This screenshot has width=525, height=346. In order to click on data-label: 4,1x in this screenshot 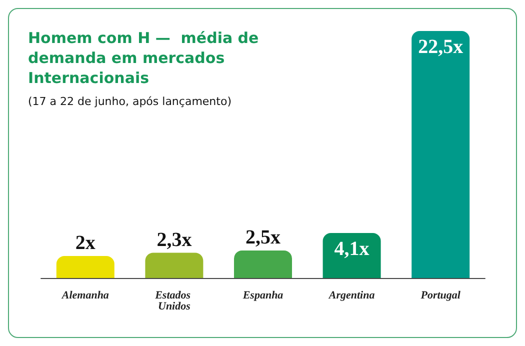, I will do `click(352, 249)`.